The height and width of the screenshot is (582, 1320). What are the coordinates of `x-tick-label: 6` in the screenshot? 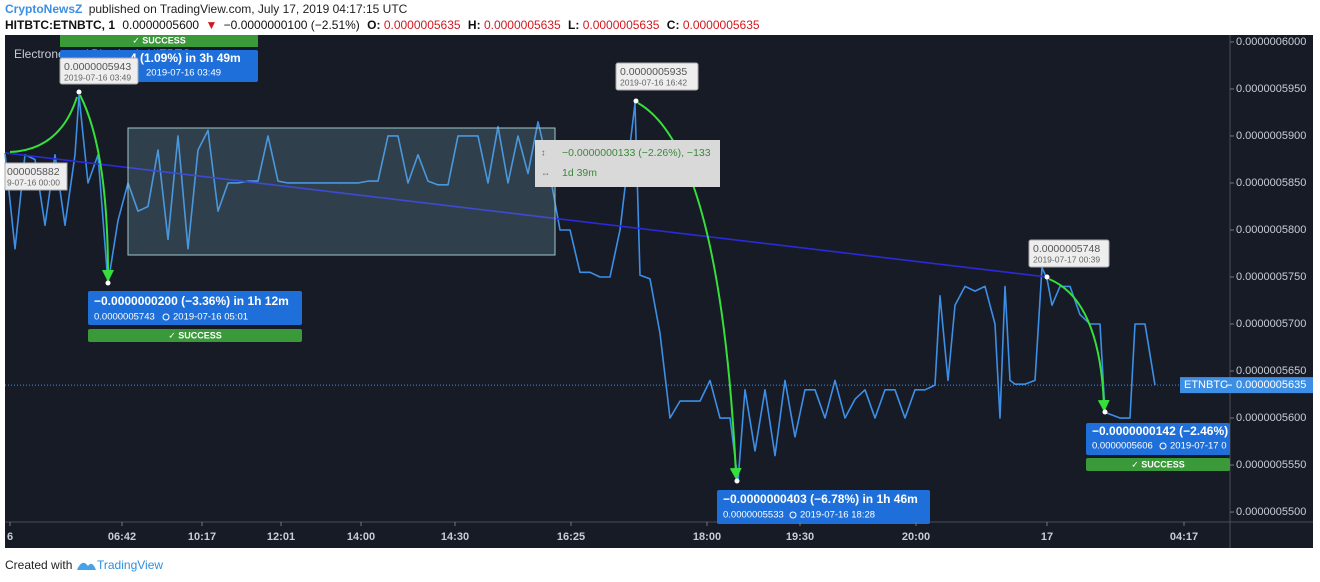 It's located at (10, 537).